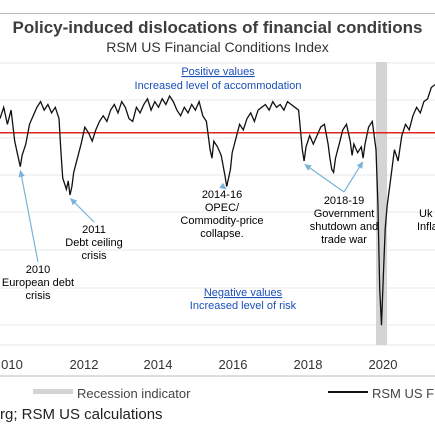 The width and height of the screenshot is (435, 435). Describe the element at coordinates (222, 208) in the screenshot. I see `annotation-2014-16-line: OPEC/` at that location.